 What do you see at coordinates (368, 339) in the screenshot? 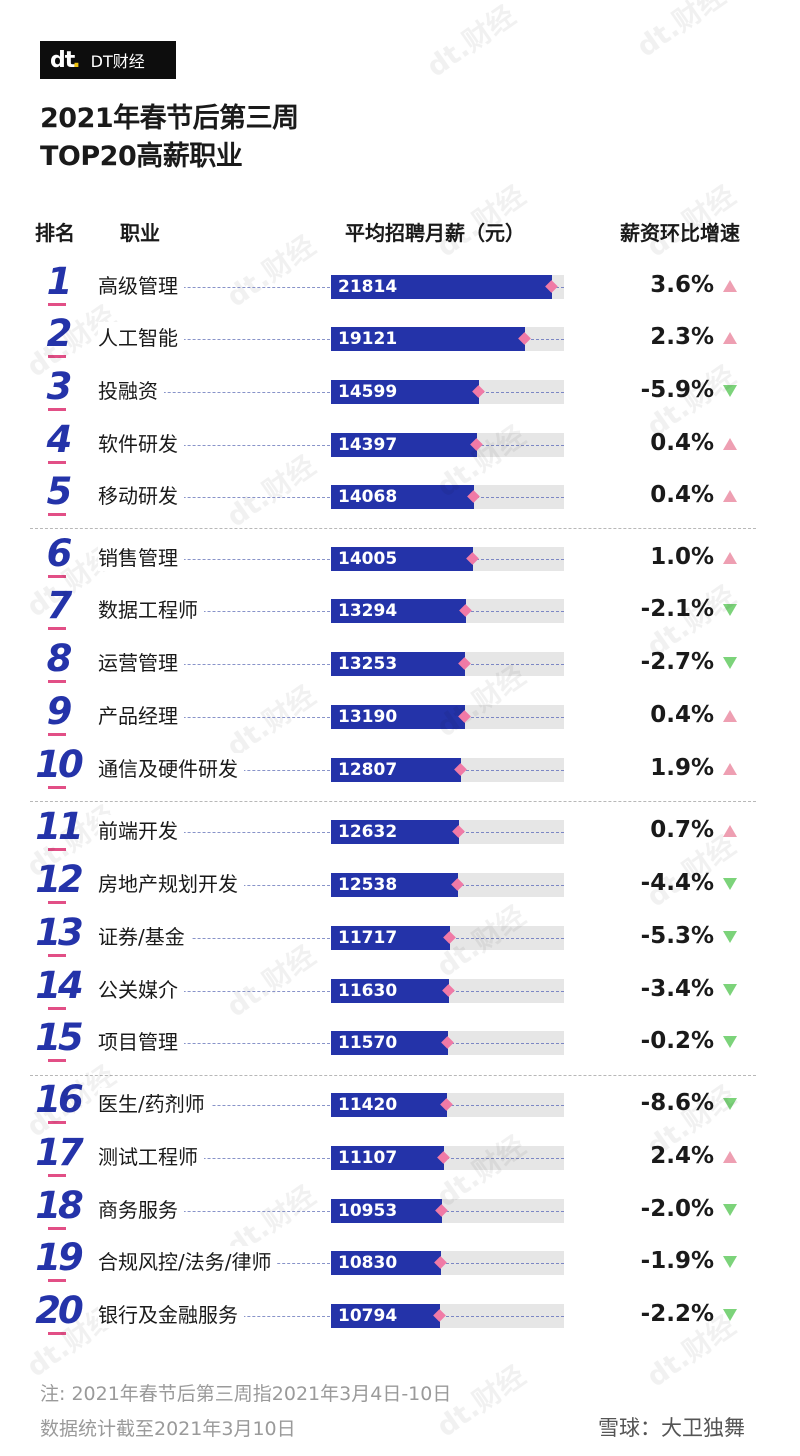
I see `salary-value: 19121` at bounding box center [368, 339].